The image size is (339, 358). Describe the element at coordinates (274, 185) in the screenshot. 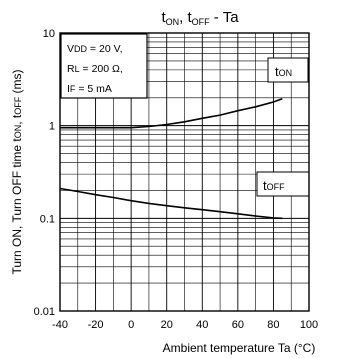

I see `svg-text: tOFF` at that location.